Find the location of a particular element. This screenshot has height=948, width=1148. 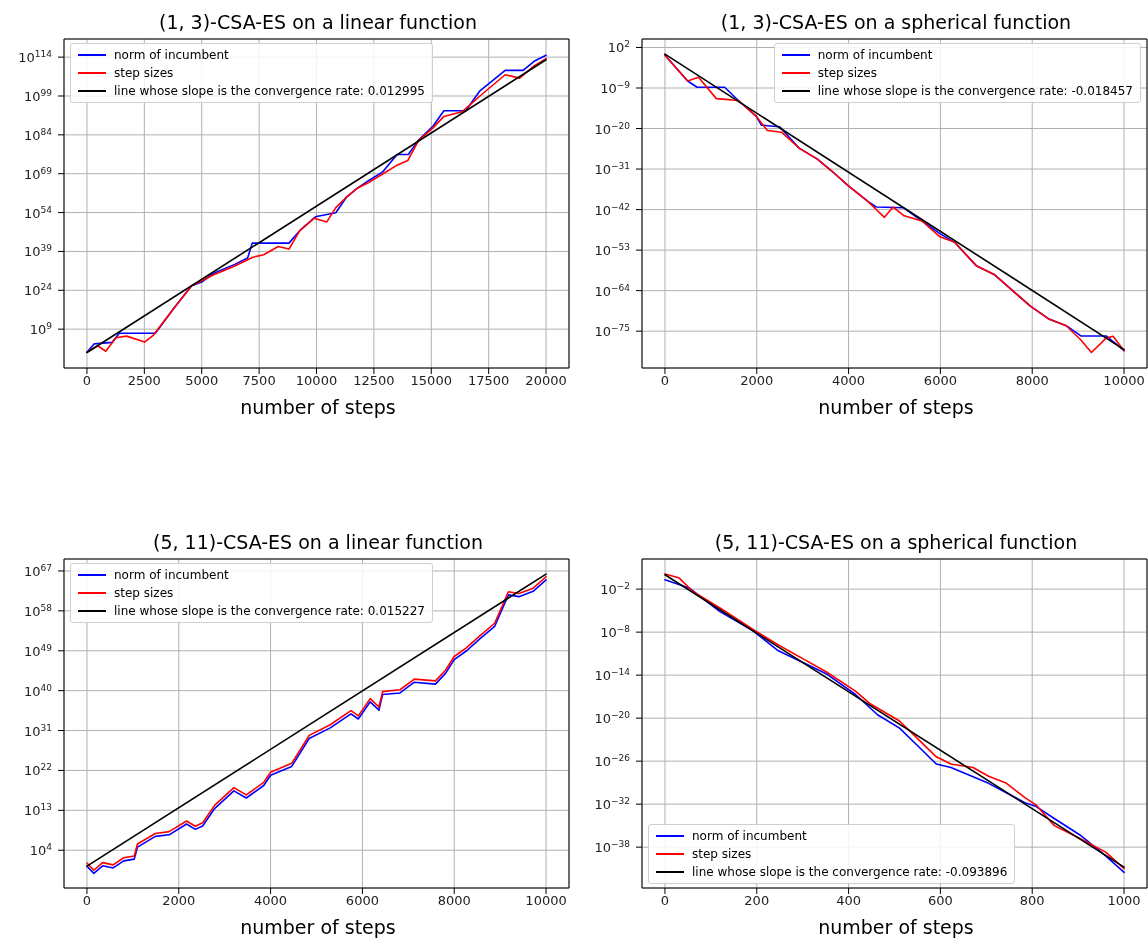

x-tick-label: 200 is located at coordinates (757, 901).